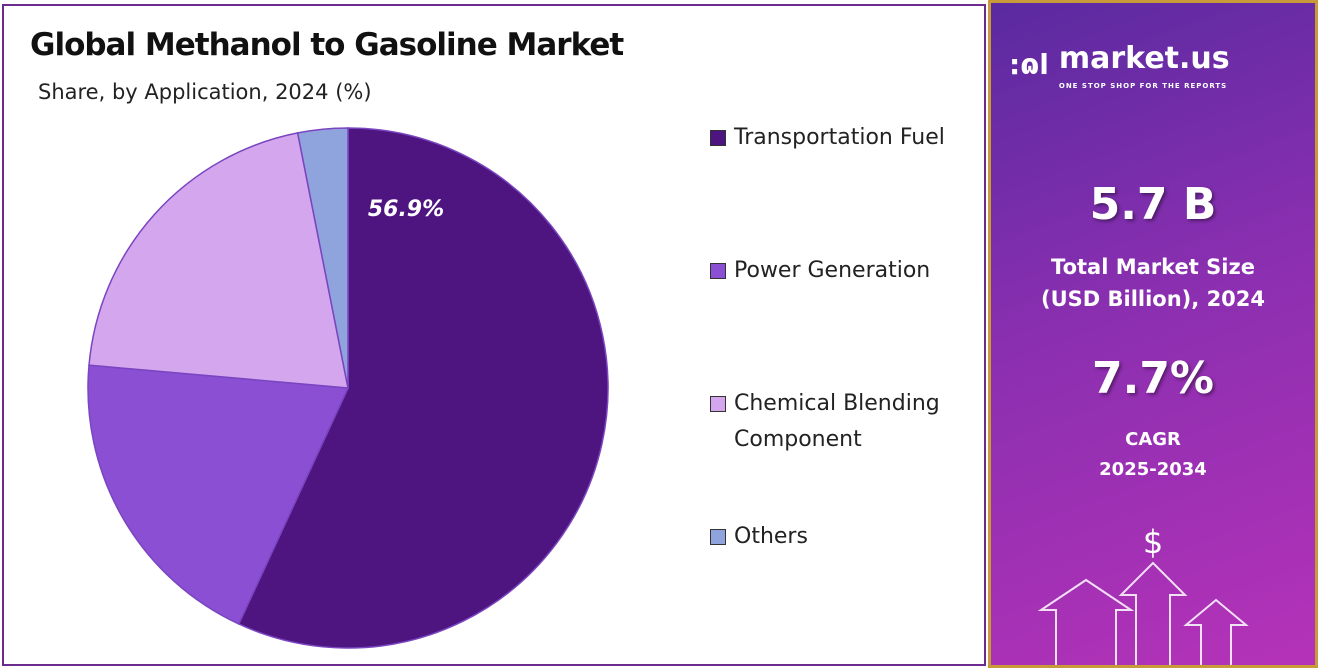  I want to click on logo-tagline: ONE STOP SHOP FOR THE REPORTS, so click(1143, 86).